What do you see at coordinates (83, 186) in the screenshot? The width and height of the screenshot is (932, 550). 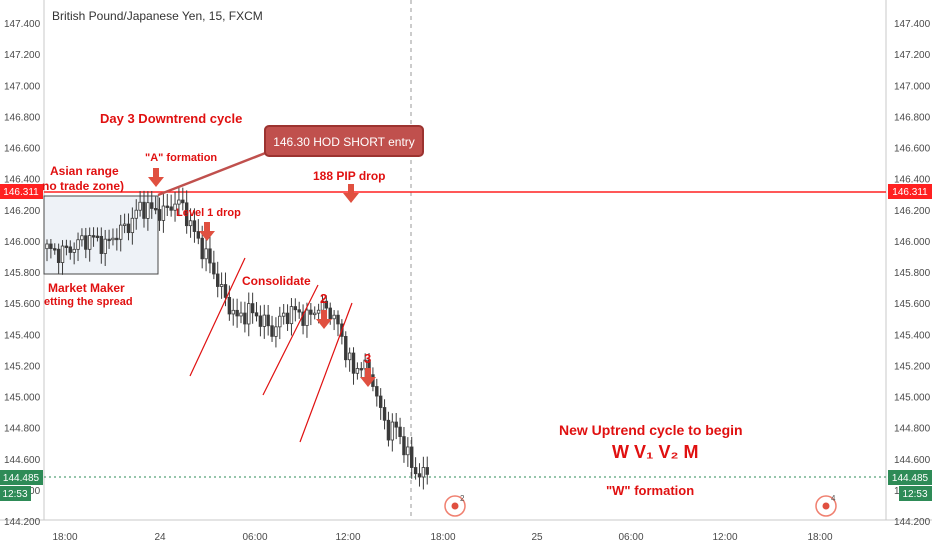 I see `asian-range-sublabel: no trade zone)` at bounding box center [83, 186].